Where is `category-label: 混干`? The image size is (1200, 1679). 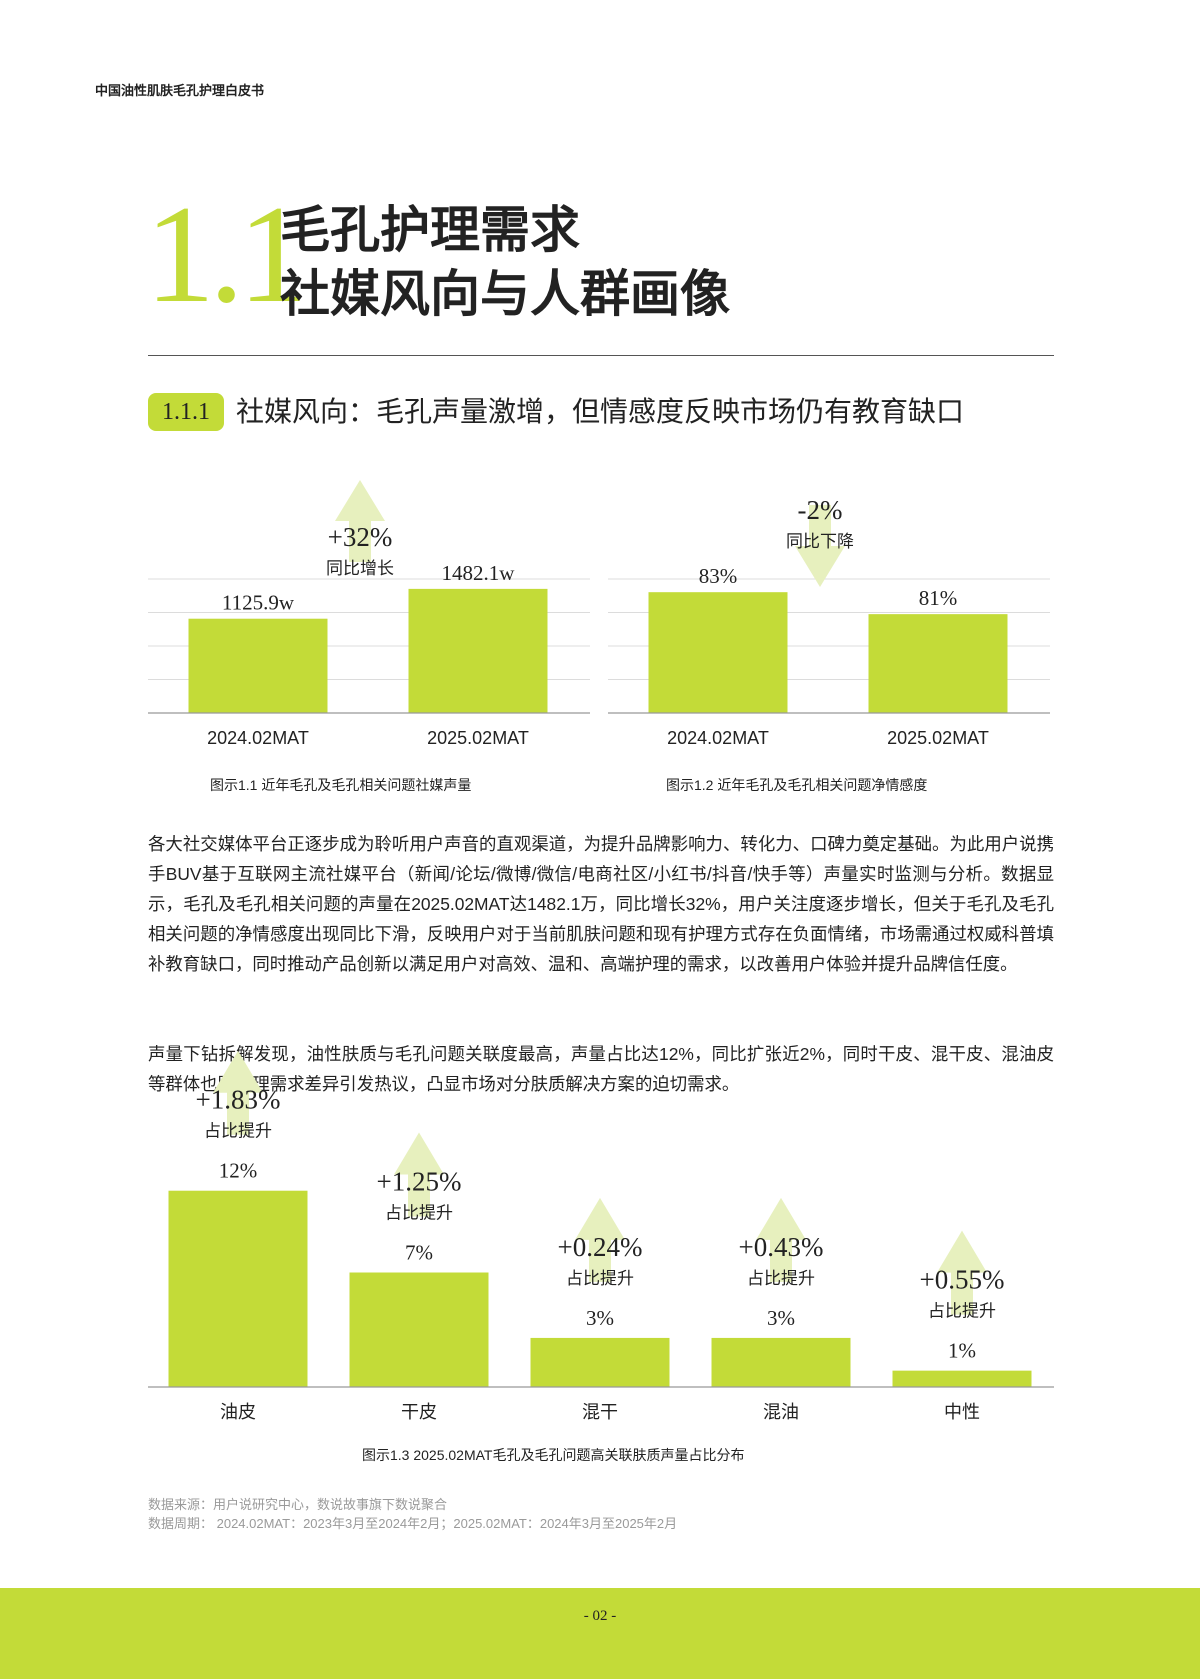
category-label: 混干 is located at coordinates (600, 1412).